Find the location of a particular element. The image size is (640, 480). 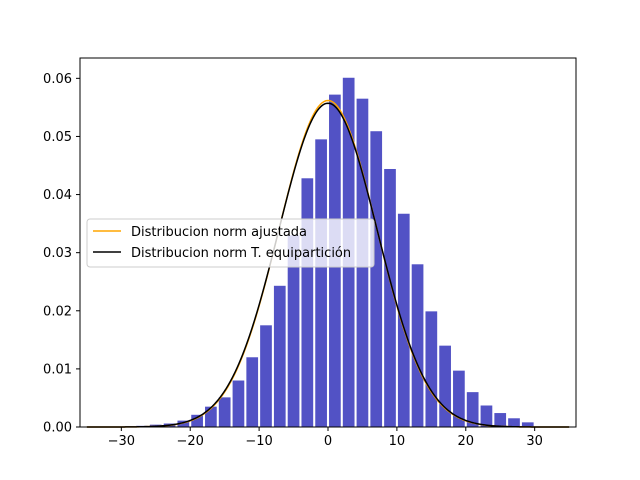

y-tick-label: 0.04 is located at coordinates (57, 195).